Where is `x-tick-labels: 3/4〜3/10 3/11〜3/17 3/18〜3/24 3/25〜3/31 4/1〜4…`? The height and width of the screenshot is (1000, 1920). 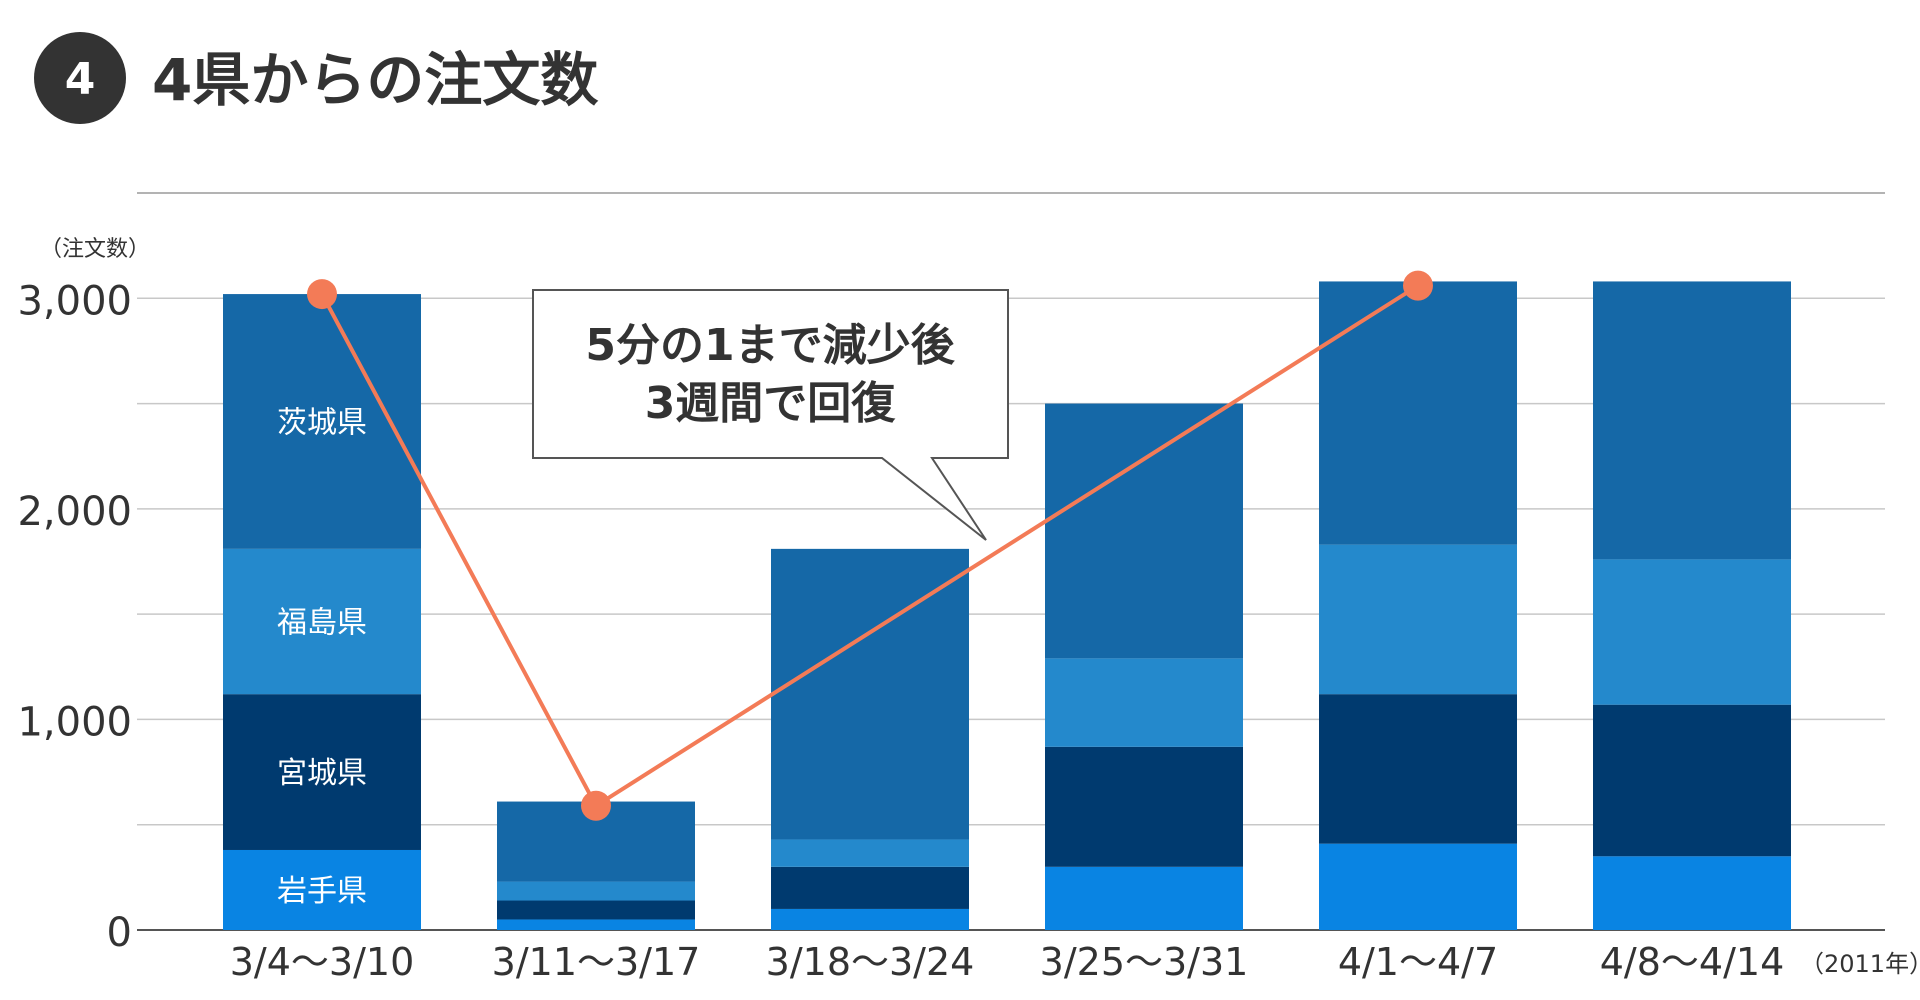 x-tick-labels: 3/4〜3/10 3/11〜3/17 3/18〜3/24 3/25〜3/31 4/1〜4… is located at coordinates (1007, 962).